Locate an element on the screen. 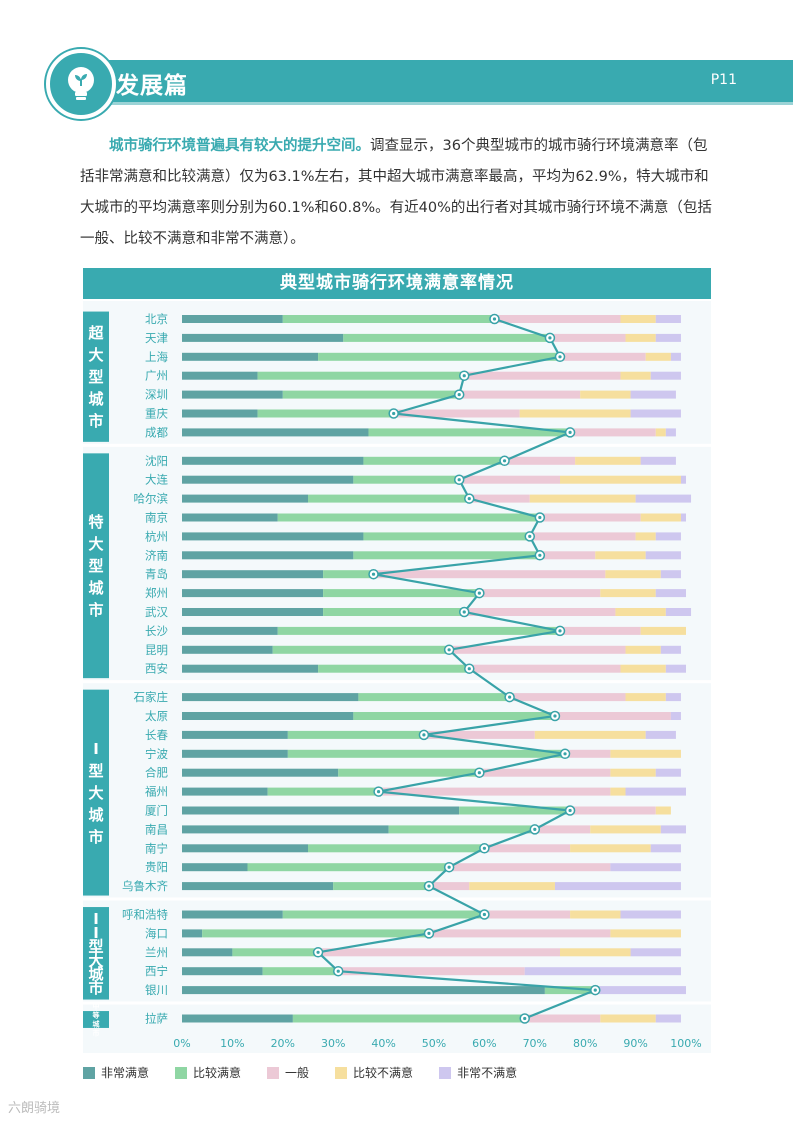  city-label: 北京 is located at coordinates (156, 319).